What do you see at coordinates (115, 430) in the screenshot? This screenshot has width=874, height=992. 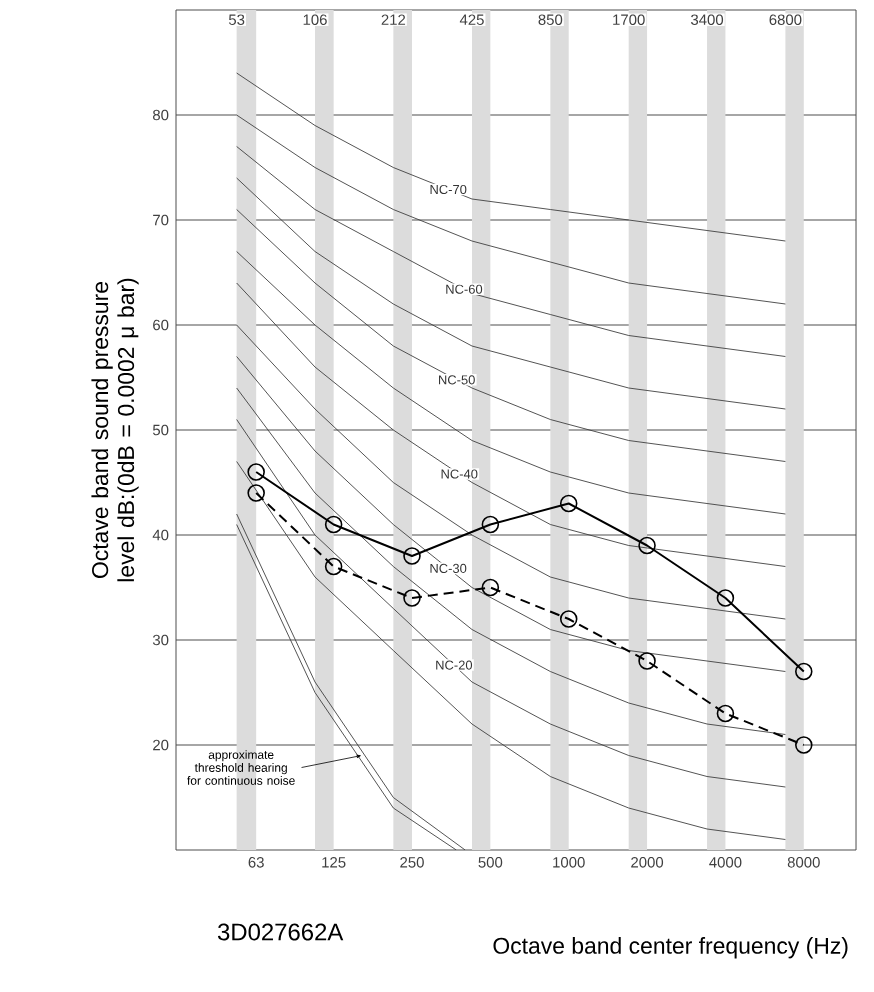 I see `y-axis-title: Octave band sound pressure level dB:(0dB = 0.0002 μ bar)` at bounding box center [115, 430].